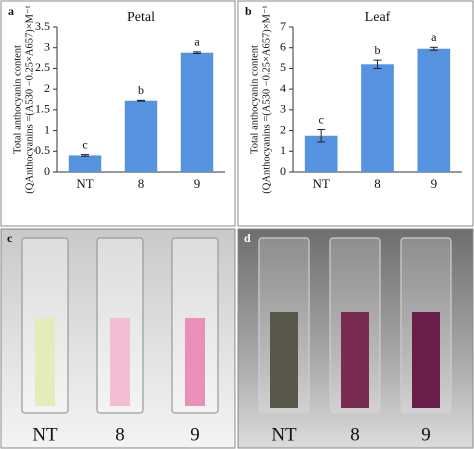  Describe the element at coordinates (378, 17) in the screenshot. I see `chart-title: Leaf` at that location.